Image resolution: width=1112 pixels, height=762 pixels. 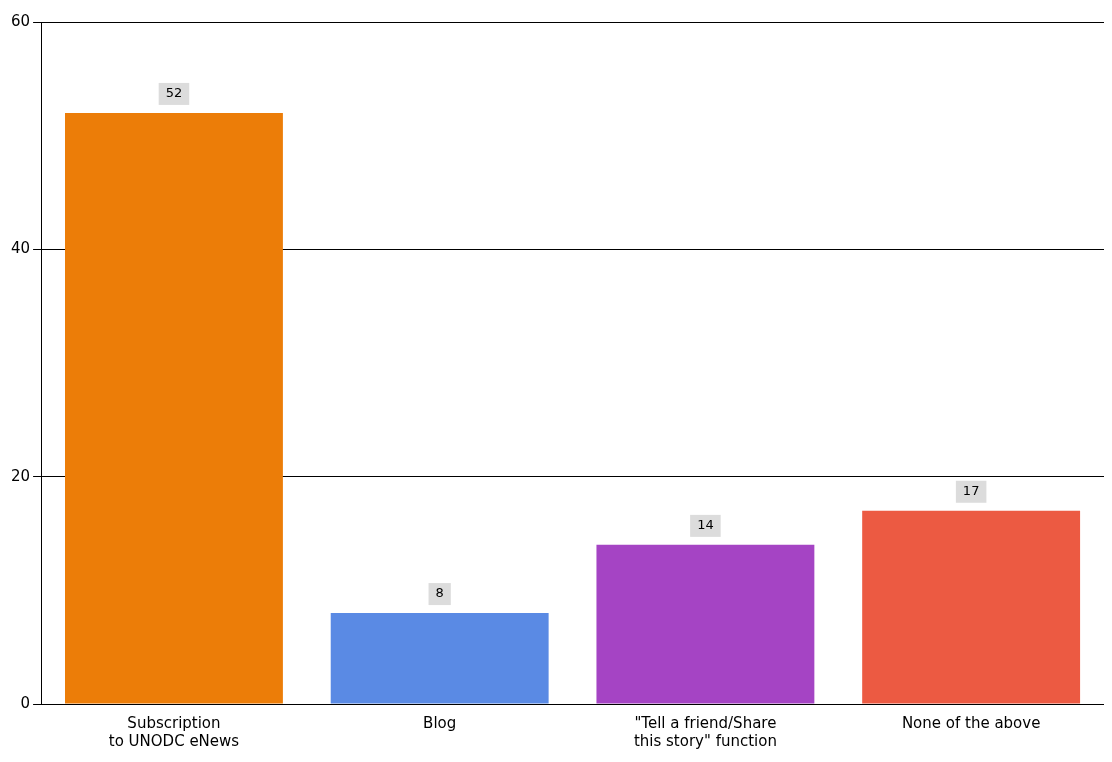 I want to click on y-tick-label: 40, so click(x=20, y=248).